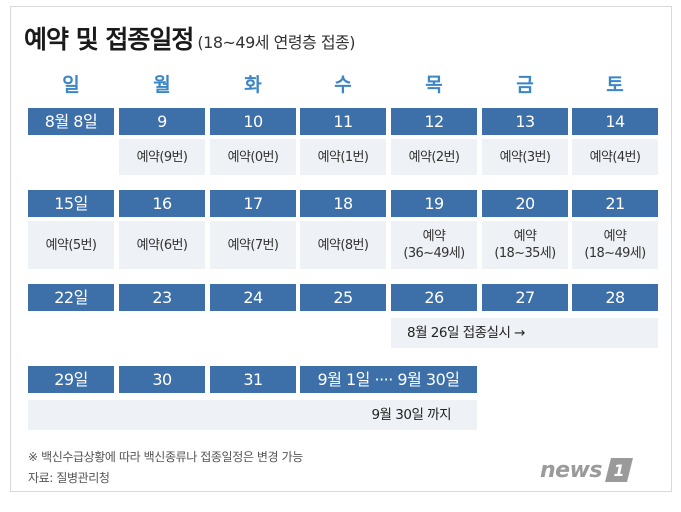 This screenshot has height=512, width=681. Describe the element at coordinates (162, 121) in the screenshot. I see `date-cell: 9` at that location.